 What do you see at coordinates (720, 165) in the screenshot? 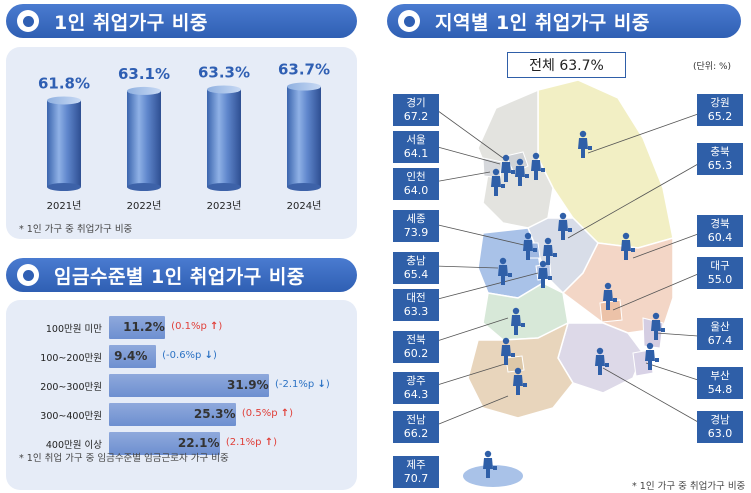
I see `region-value: 65.3` at bounding box center [720, 165].